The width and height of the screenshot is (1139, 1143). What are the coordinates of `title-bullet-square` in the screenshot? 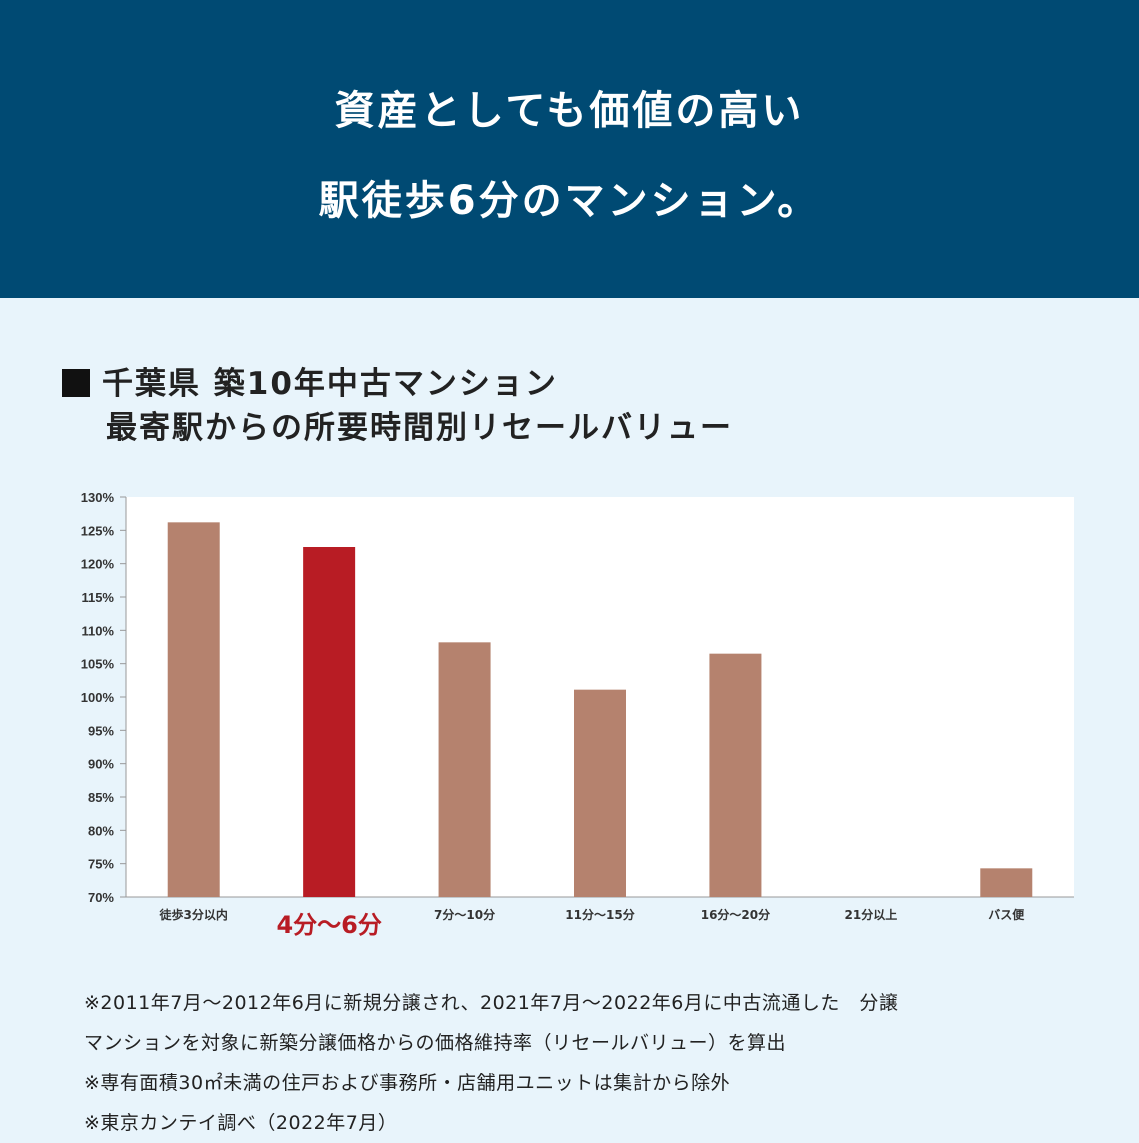 It's located at (76, 383).